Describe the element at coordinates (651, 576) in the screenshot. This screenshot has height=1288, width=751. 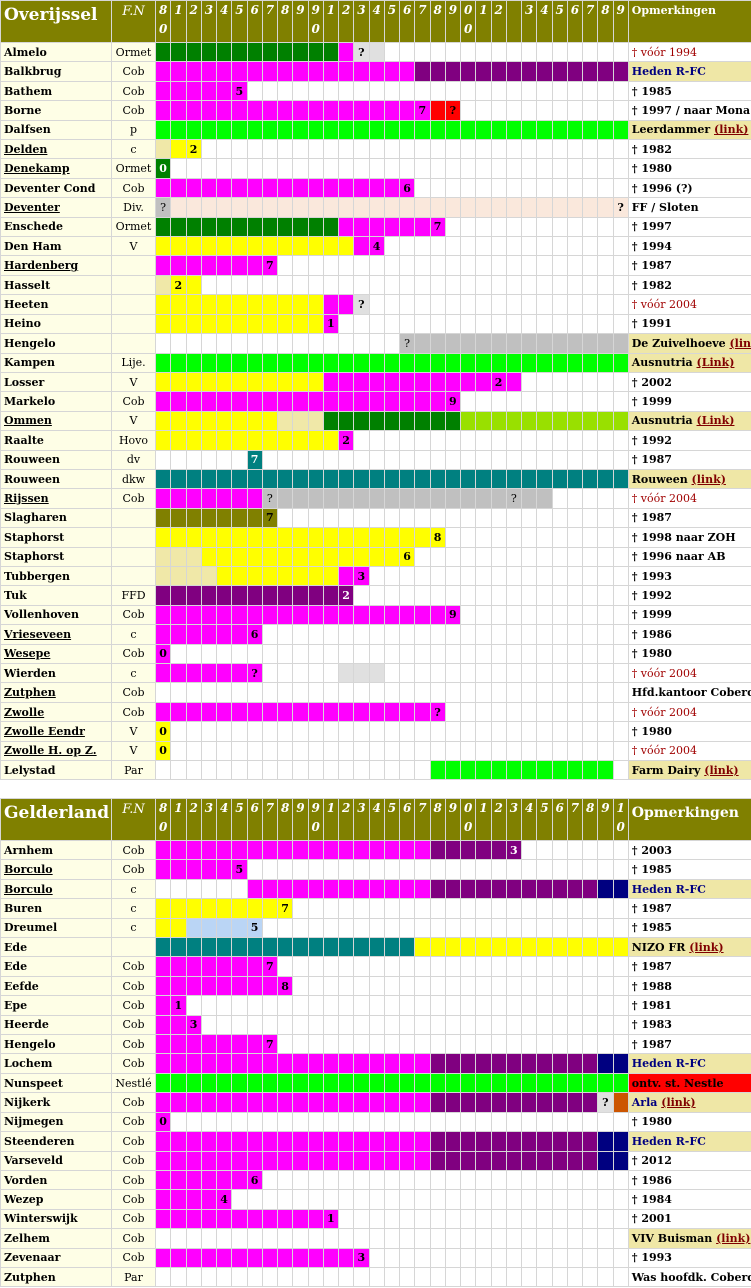
I see `remark-text: † 1993` at that location.